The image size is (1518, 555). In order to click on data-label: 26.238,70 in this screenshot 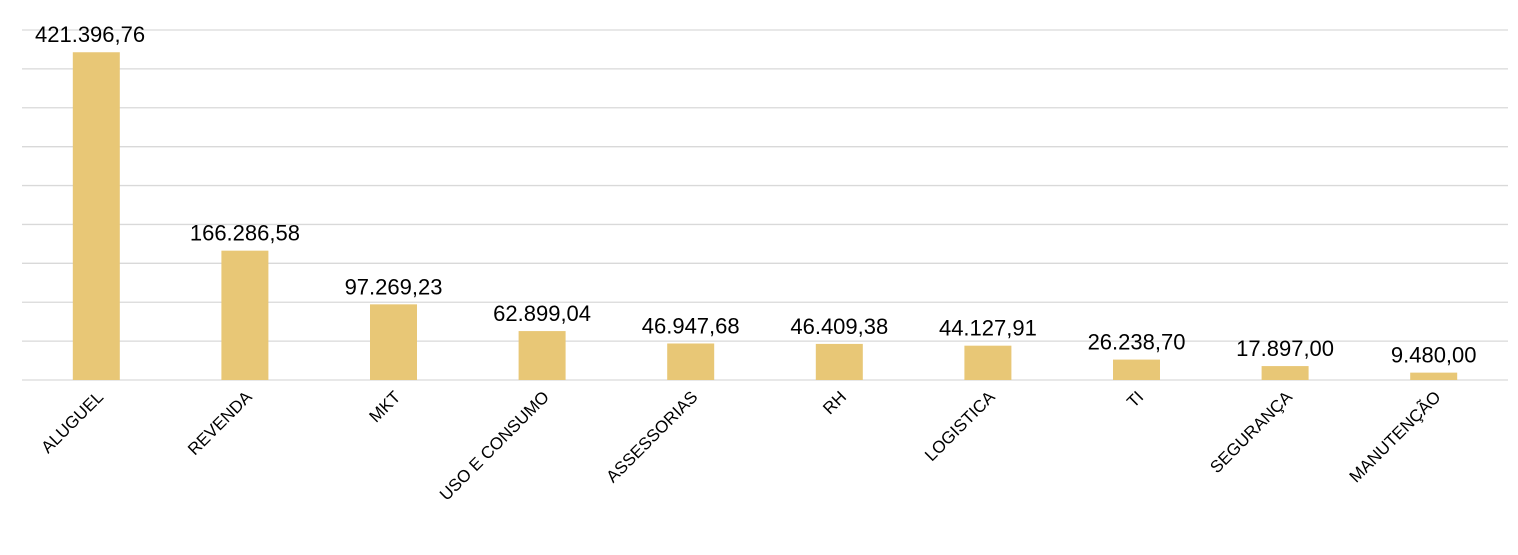, I will do `click(1137, 342)`.